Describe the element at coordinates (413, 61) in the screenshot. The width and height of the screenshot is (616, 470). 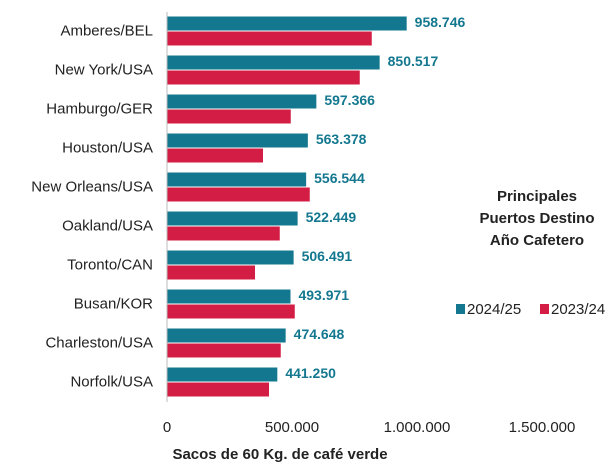
I see `value-label: 850.517` at that location.